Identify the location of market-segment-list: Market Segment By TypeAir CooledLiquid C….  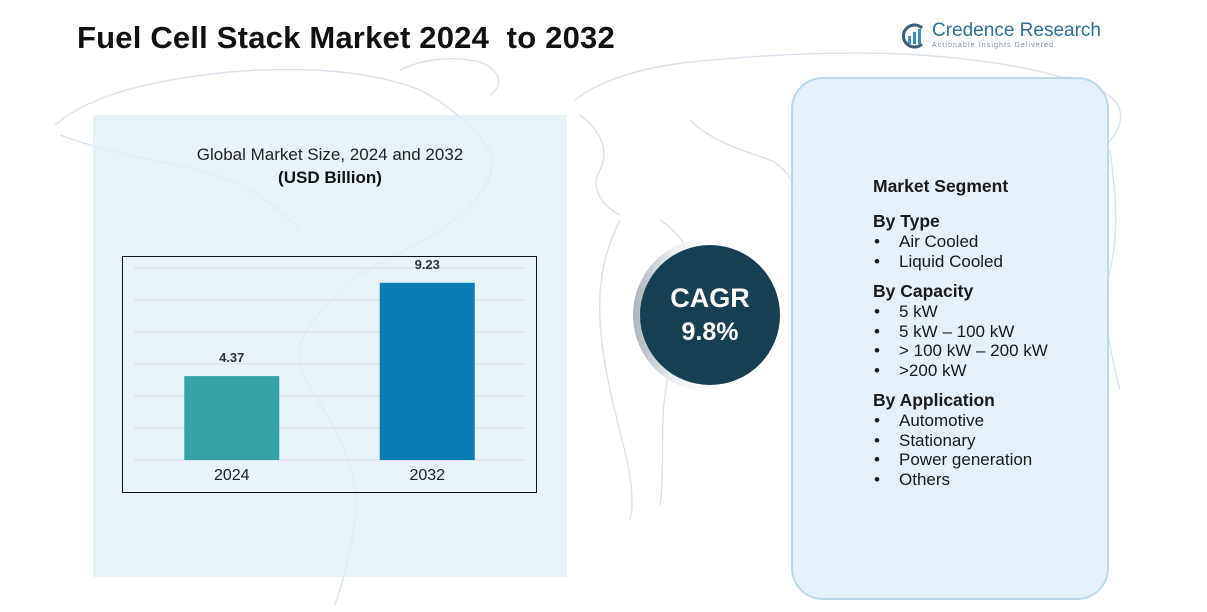
(988, 336).